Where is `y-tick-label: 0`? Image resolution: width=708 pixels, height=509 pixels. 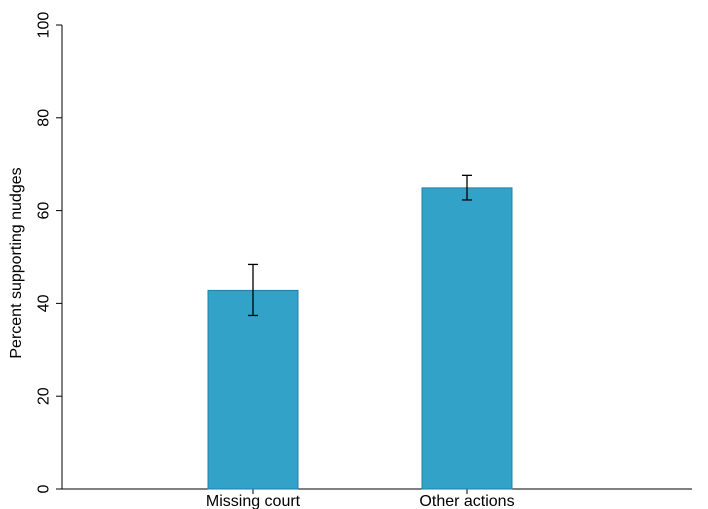
y-tick-label: 0 is located at coordinates (44, 488).